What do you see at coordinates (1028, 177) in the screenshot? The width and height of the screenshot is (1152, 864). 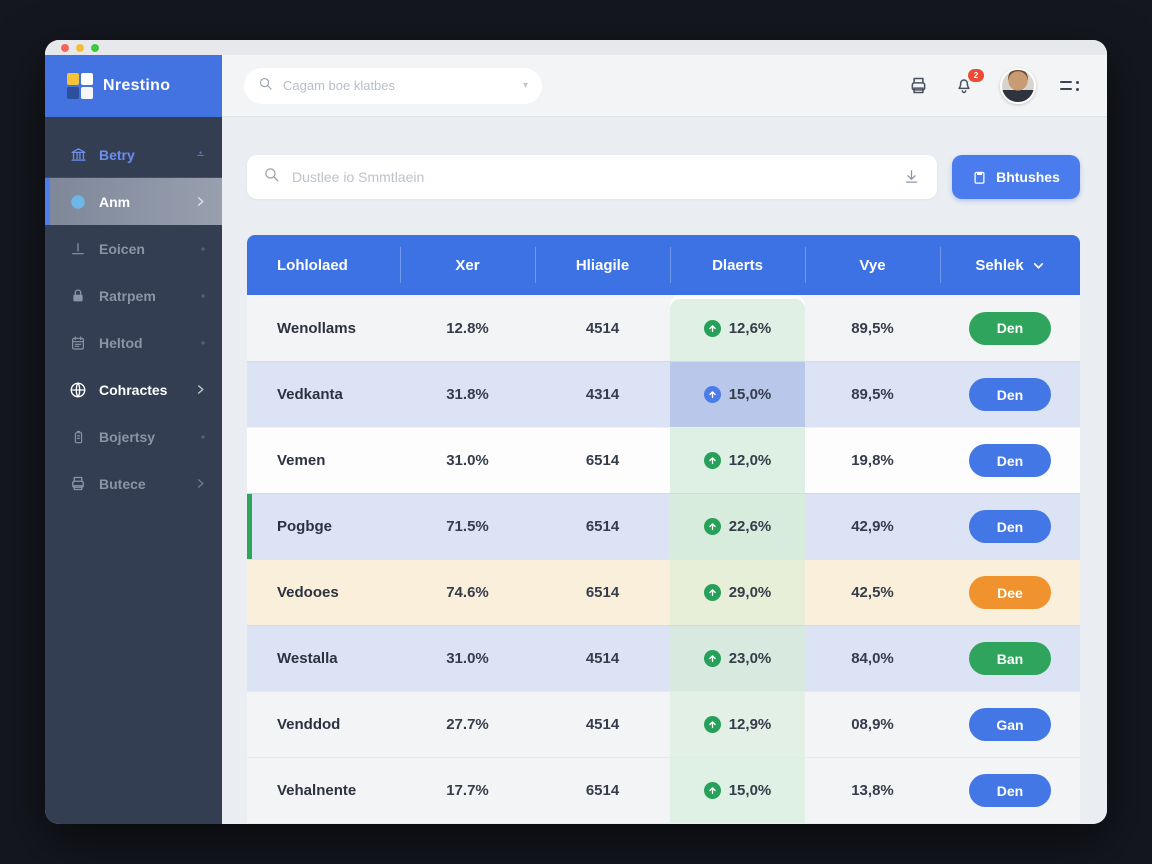 I see `primary-action-label: Bhtushes` at bounding box center [1028, 177].